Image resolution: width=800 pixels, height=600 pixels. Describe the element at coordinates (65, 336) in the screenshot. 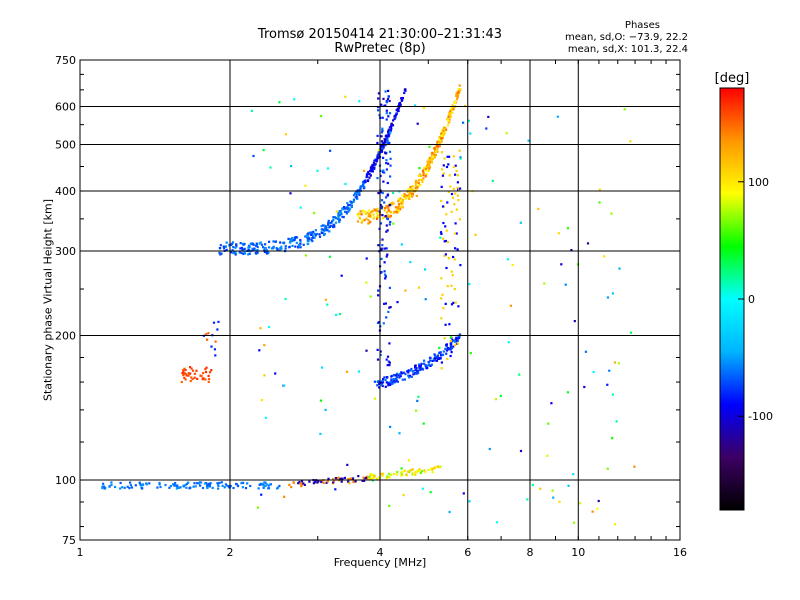

I see `y-tick-label: 200` at that location.